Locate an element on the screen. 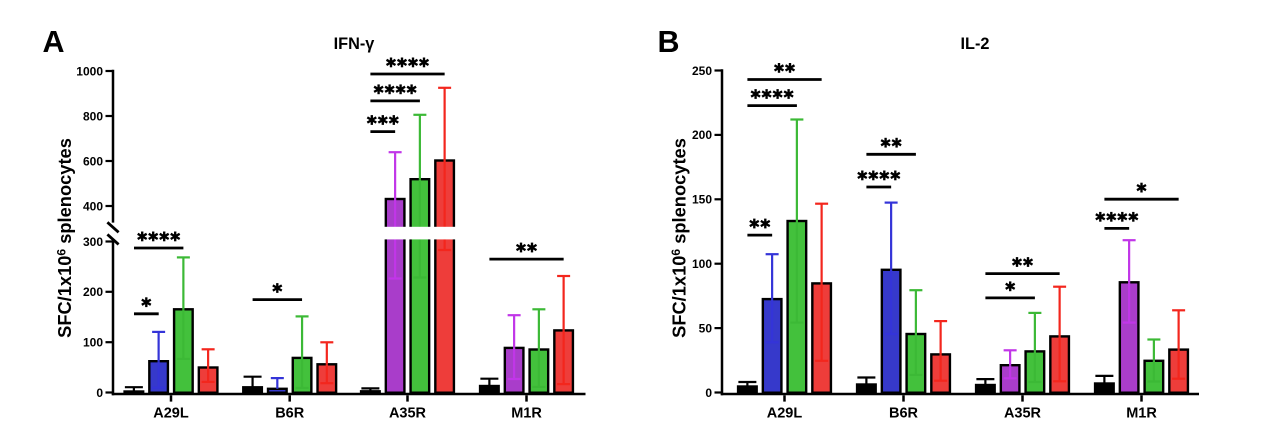 This screenshot has width=1272, height=428. svg-text: IFN-γ is located at coordinates (354, 44).